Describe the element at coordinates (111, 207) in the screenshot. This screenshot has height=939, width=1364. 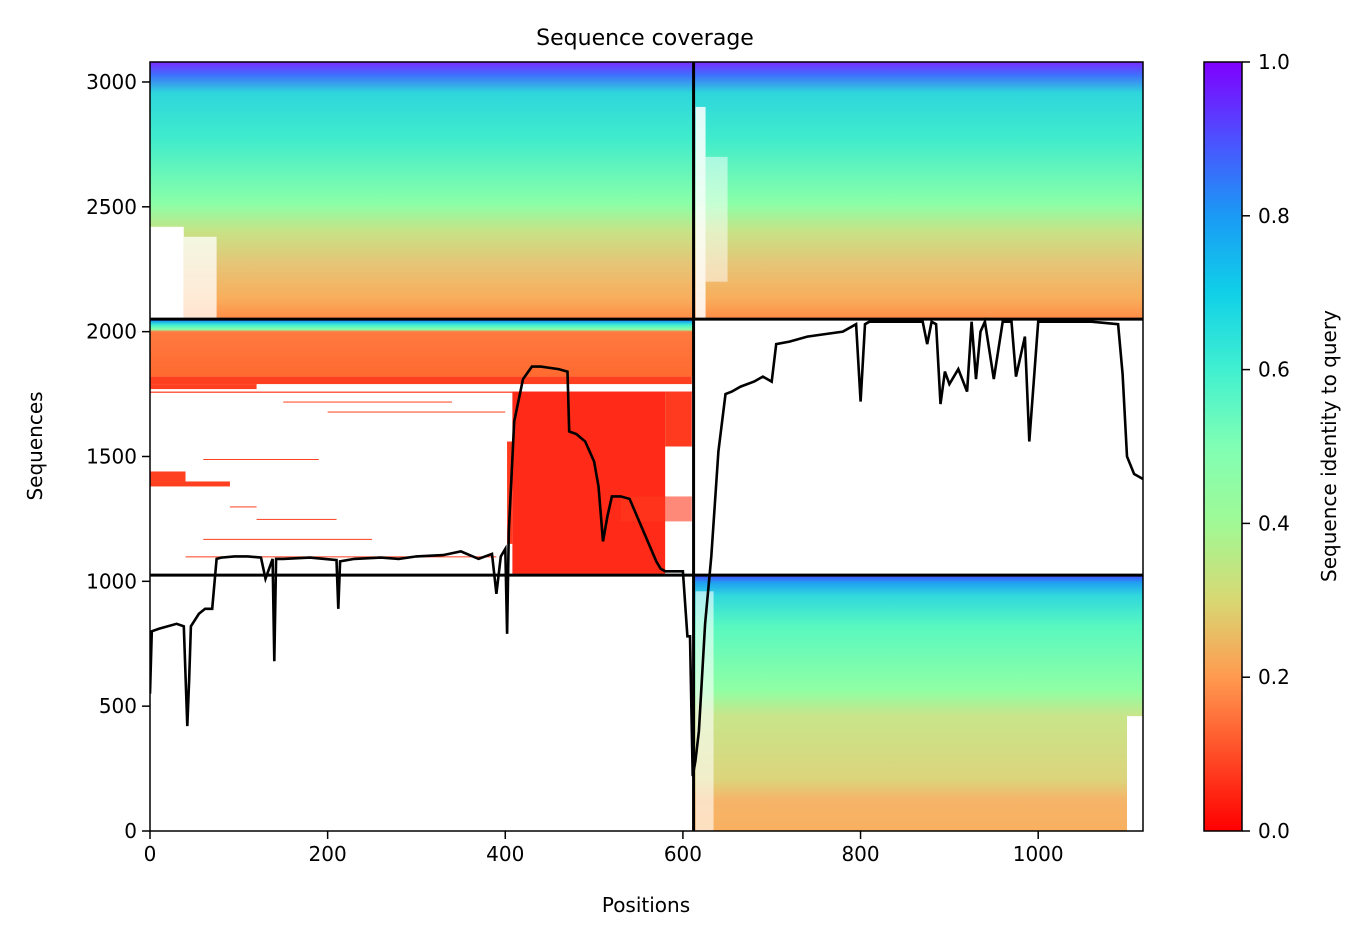
I see `y-tick-label: 2500` at that location.